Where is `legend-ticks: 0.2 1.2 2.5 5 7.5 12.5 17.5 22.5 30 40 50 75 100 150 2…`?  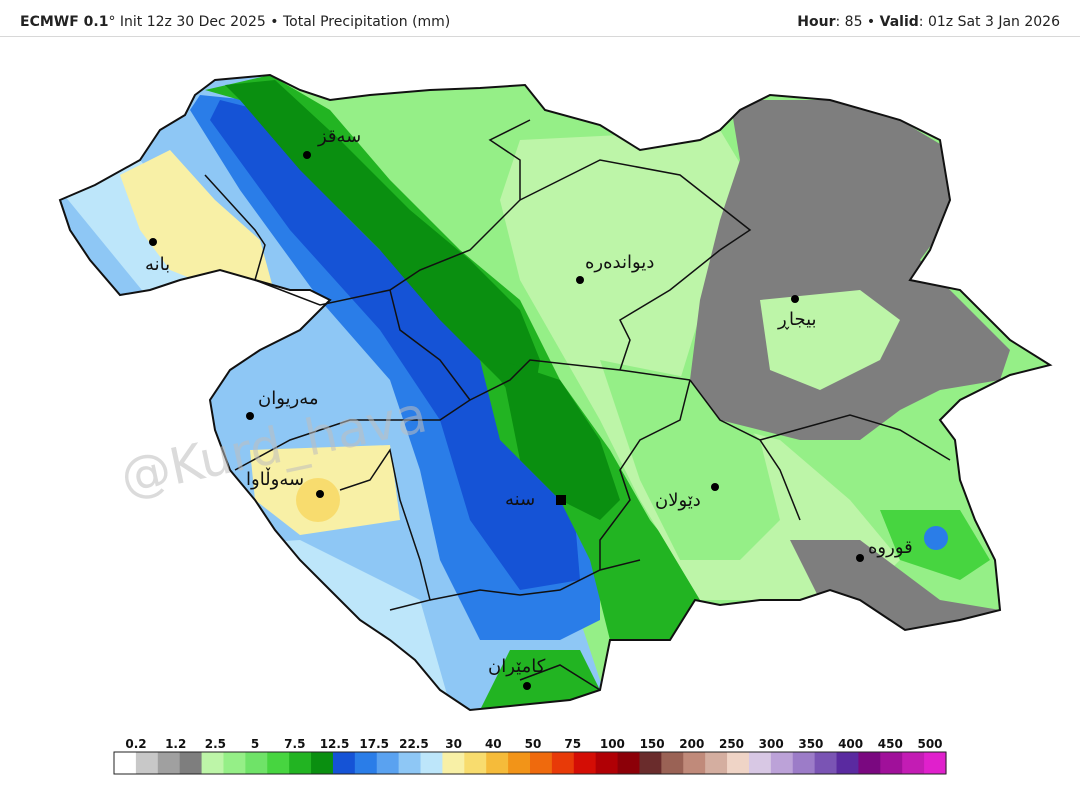 legend-ticks: 0.2 1.2 2.5 5 7.5 12.5 17.5 22.5 30 40 50 75 100 150 2… is located at coordinates (533, 744).